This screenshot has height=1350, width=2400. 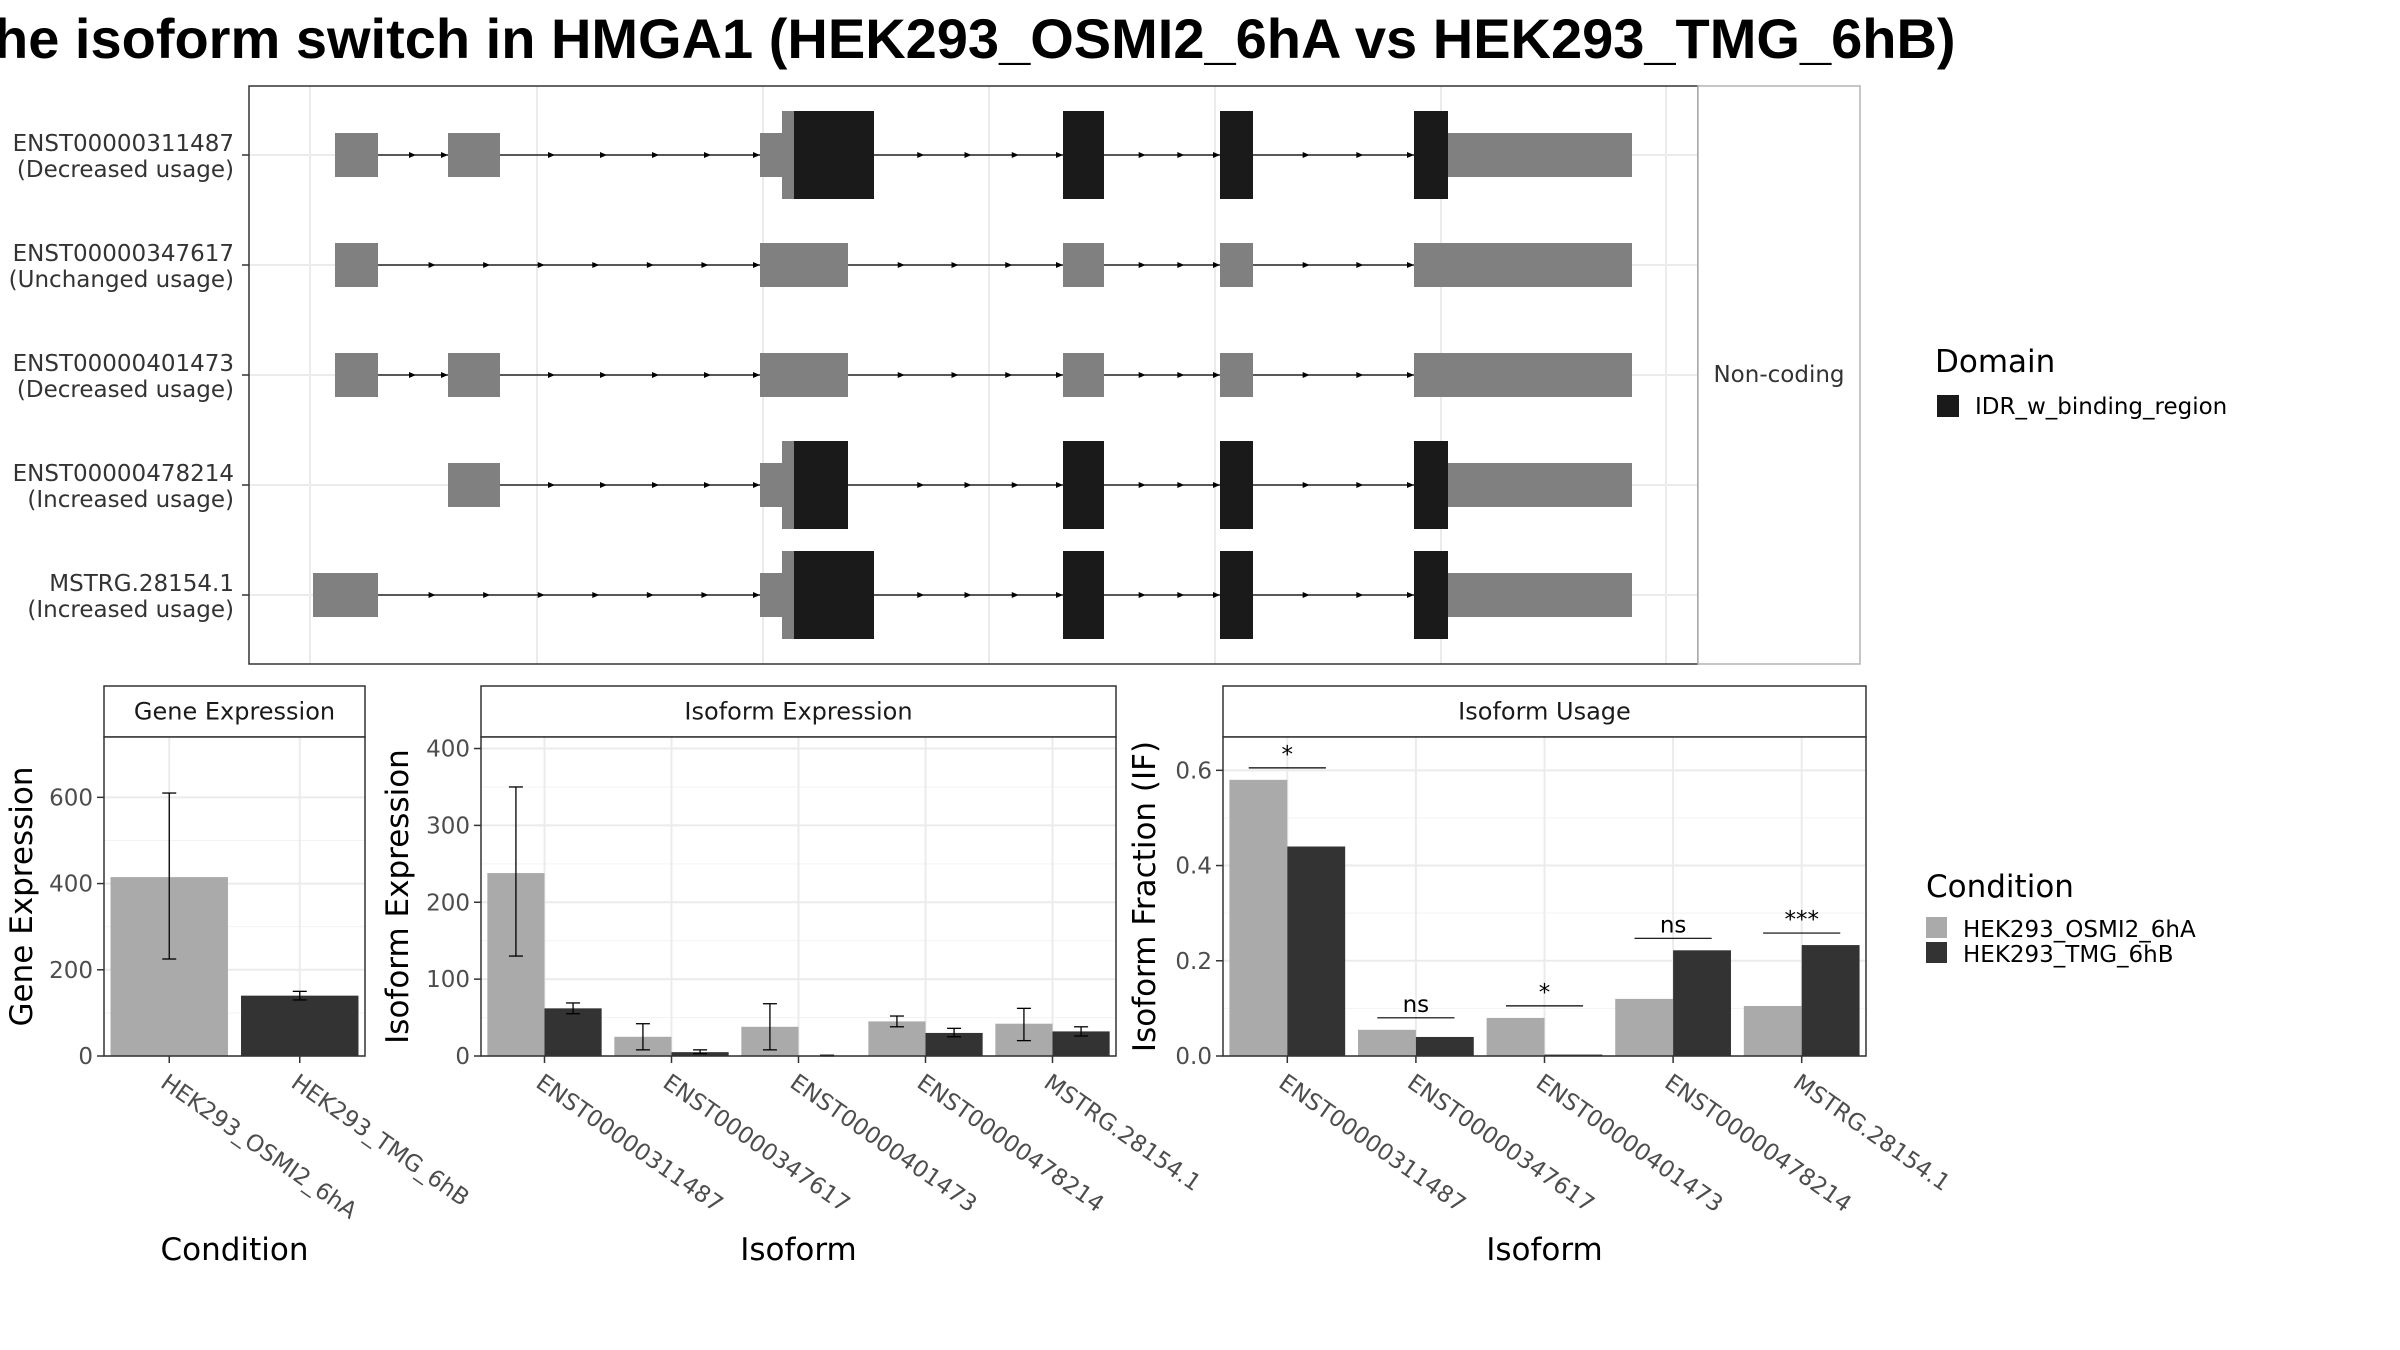 What do you see at coordinates (71, 885) in the screenshot?
I see `y-tick-label: 400` at bounding box center [71, 885].